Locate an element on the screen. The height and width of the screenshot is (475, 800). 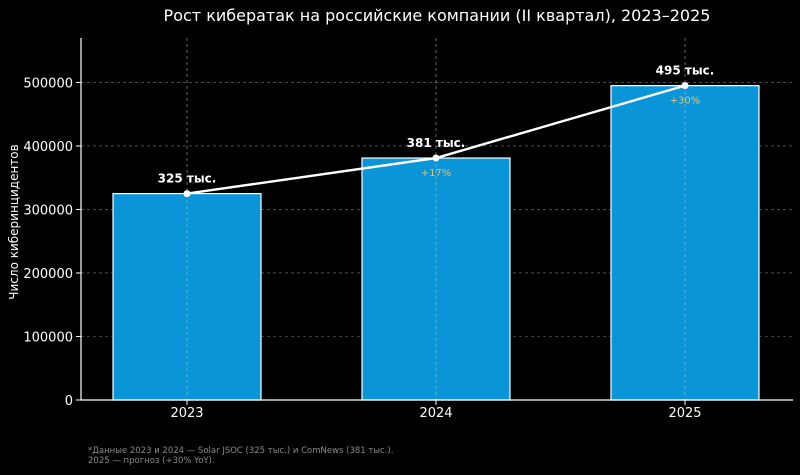
y-tick-label: 500000 is located at coordinates (48, 83).